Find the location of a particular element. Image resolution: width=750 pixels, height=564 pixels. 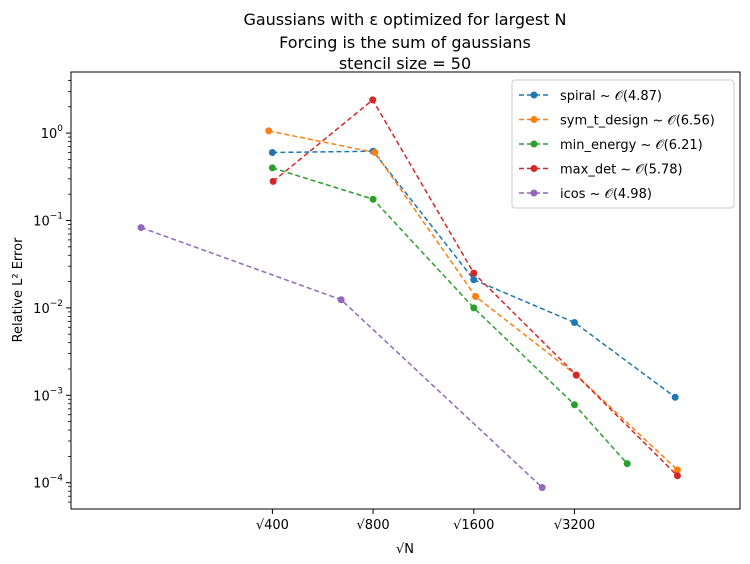

legend-entry: spiral ~ 𝒪(4.87) is located at coordinates (590, 96).